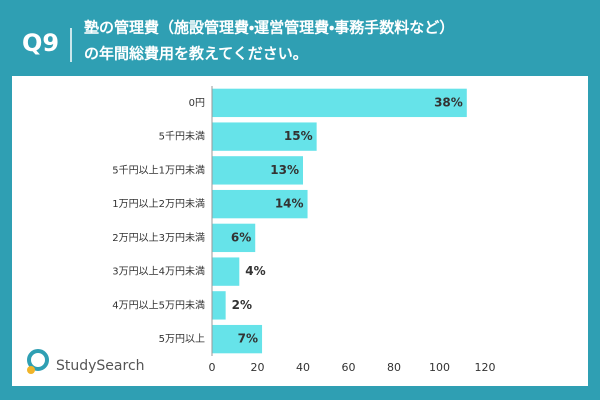  Describe the element at coordinates (158, 204) in the screenshot. I see `y-tick-label: 1万円以上2万円未満` at that location.